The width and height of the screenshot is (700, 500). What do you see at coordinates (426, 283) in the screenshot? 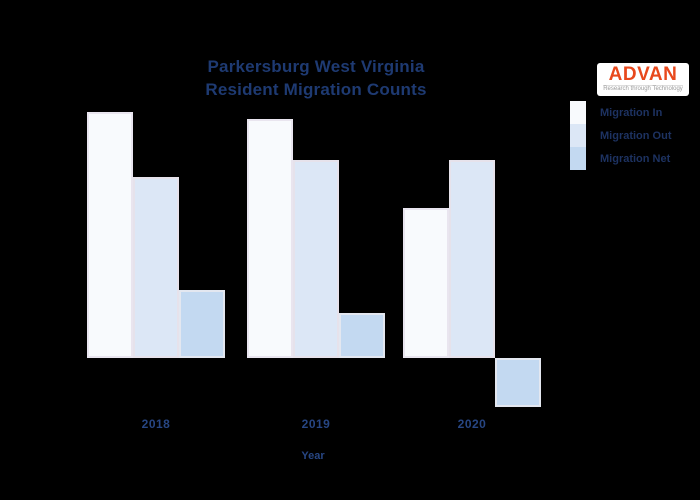
I see `bar-migration-in-2020` at bounding box center [426, 283].